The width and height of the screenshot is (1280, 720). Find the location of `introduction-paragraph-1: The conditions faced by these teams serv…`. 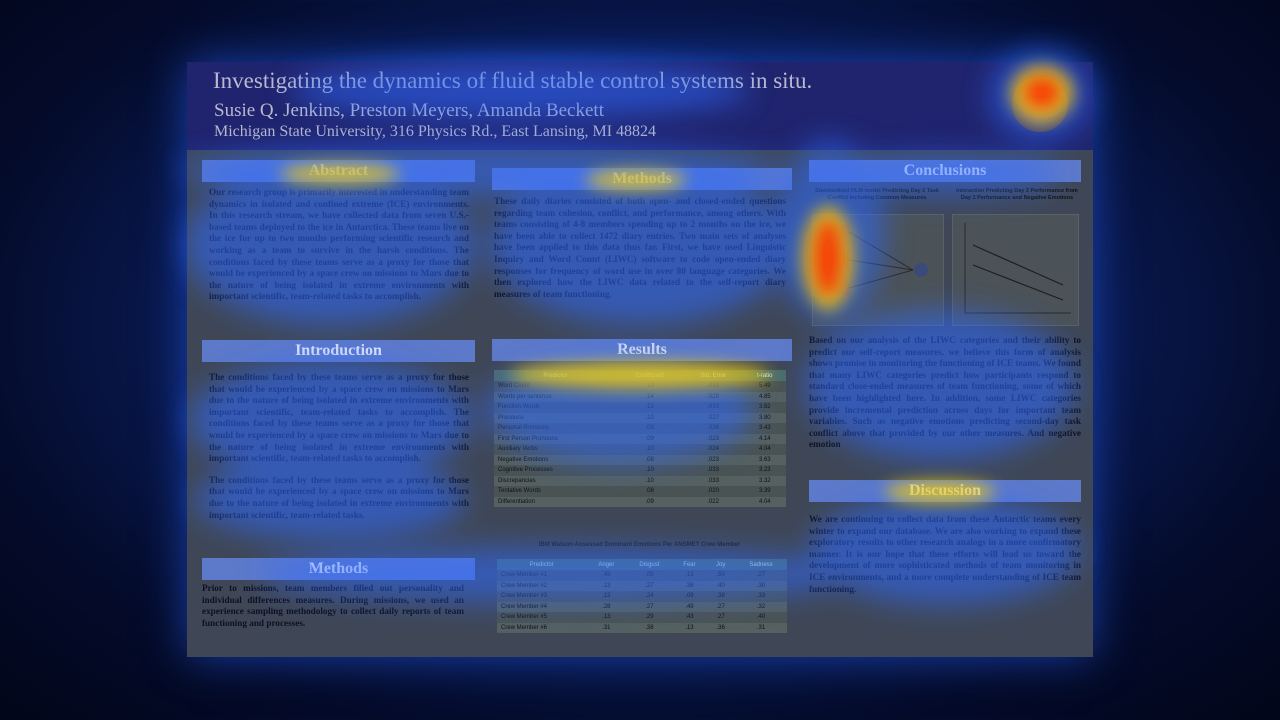

introduction-paragraph-1: The conditions faced by these teams serv… is located at coordinates (339, 418).